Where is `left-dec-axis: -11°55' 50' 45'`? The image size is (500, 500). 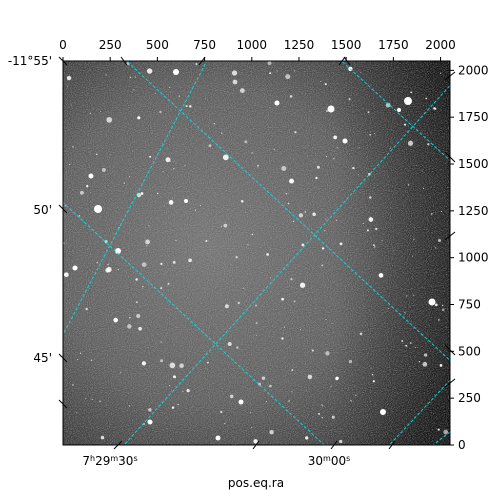
left-dec-axis: -11°55' 50' 45' is located at coordinates (38, 231).